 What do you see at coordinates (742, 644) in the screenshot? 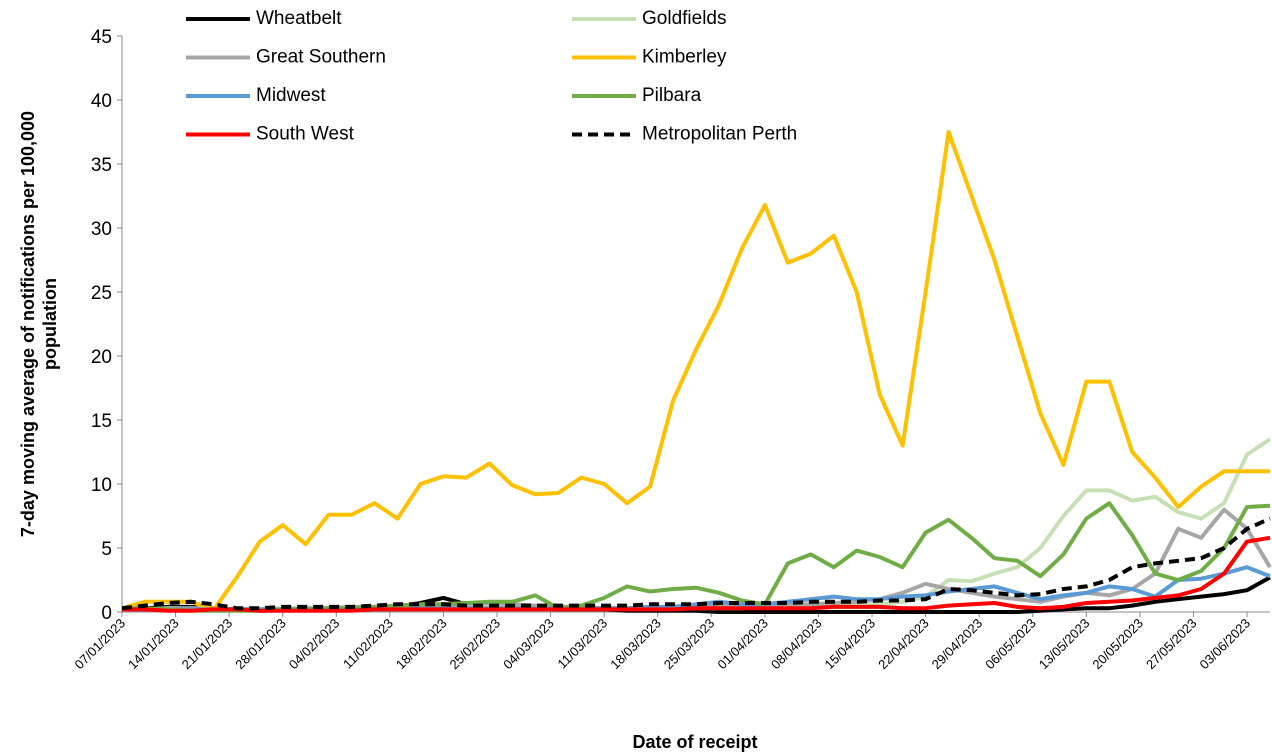
I see `x-tick-label: 01/04/2023` at bounding box center [742, 644].